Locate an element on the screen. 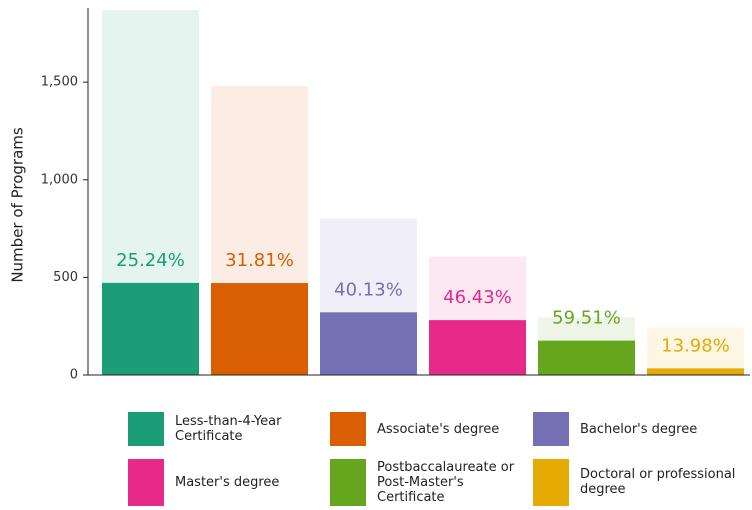 The width and height of the screenshot is (752, 510). y-tick-label: 500 is located at coordinates (65, 277).